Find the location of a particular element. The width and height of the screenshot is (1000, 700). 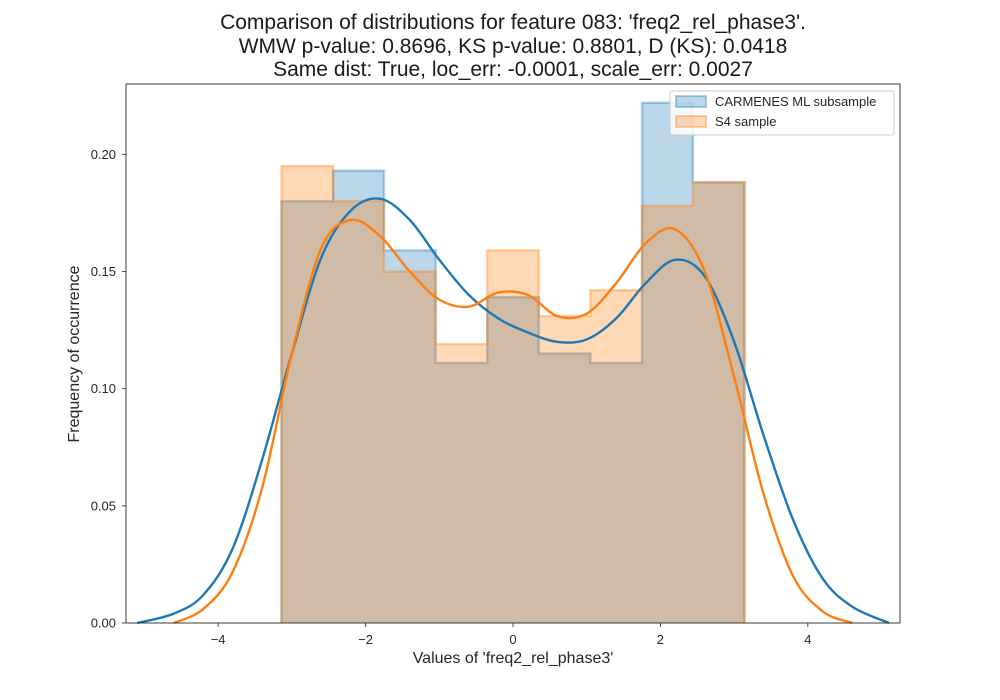

x-axis-label: Values of 'freq2_rel_phase3' is located at coordinates (513, 658).